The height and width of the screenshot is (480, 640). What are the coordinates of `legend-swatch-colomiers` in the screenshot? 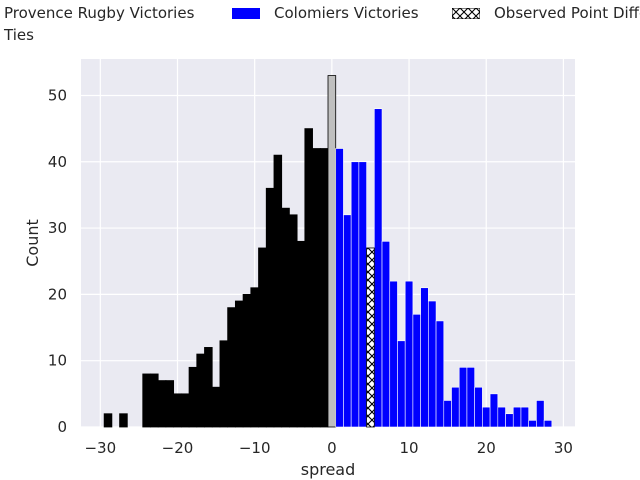 It's located at (246, 13).